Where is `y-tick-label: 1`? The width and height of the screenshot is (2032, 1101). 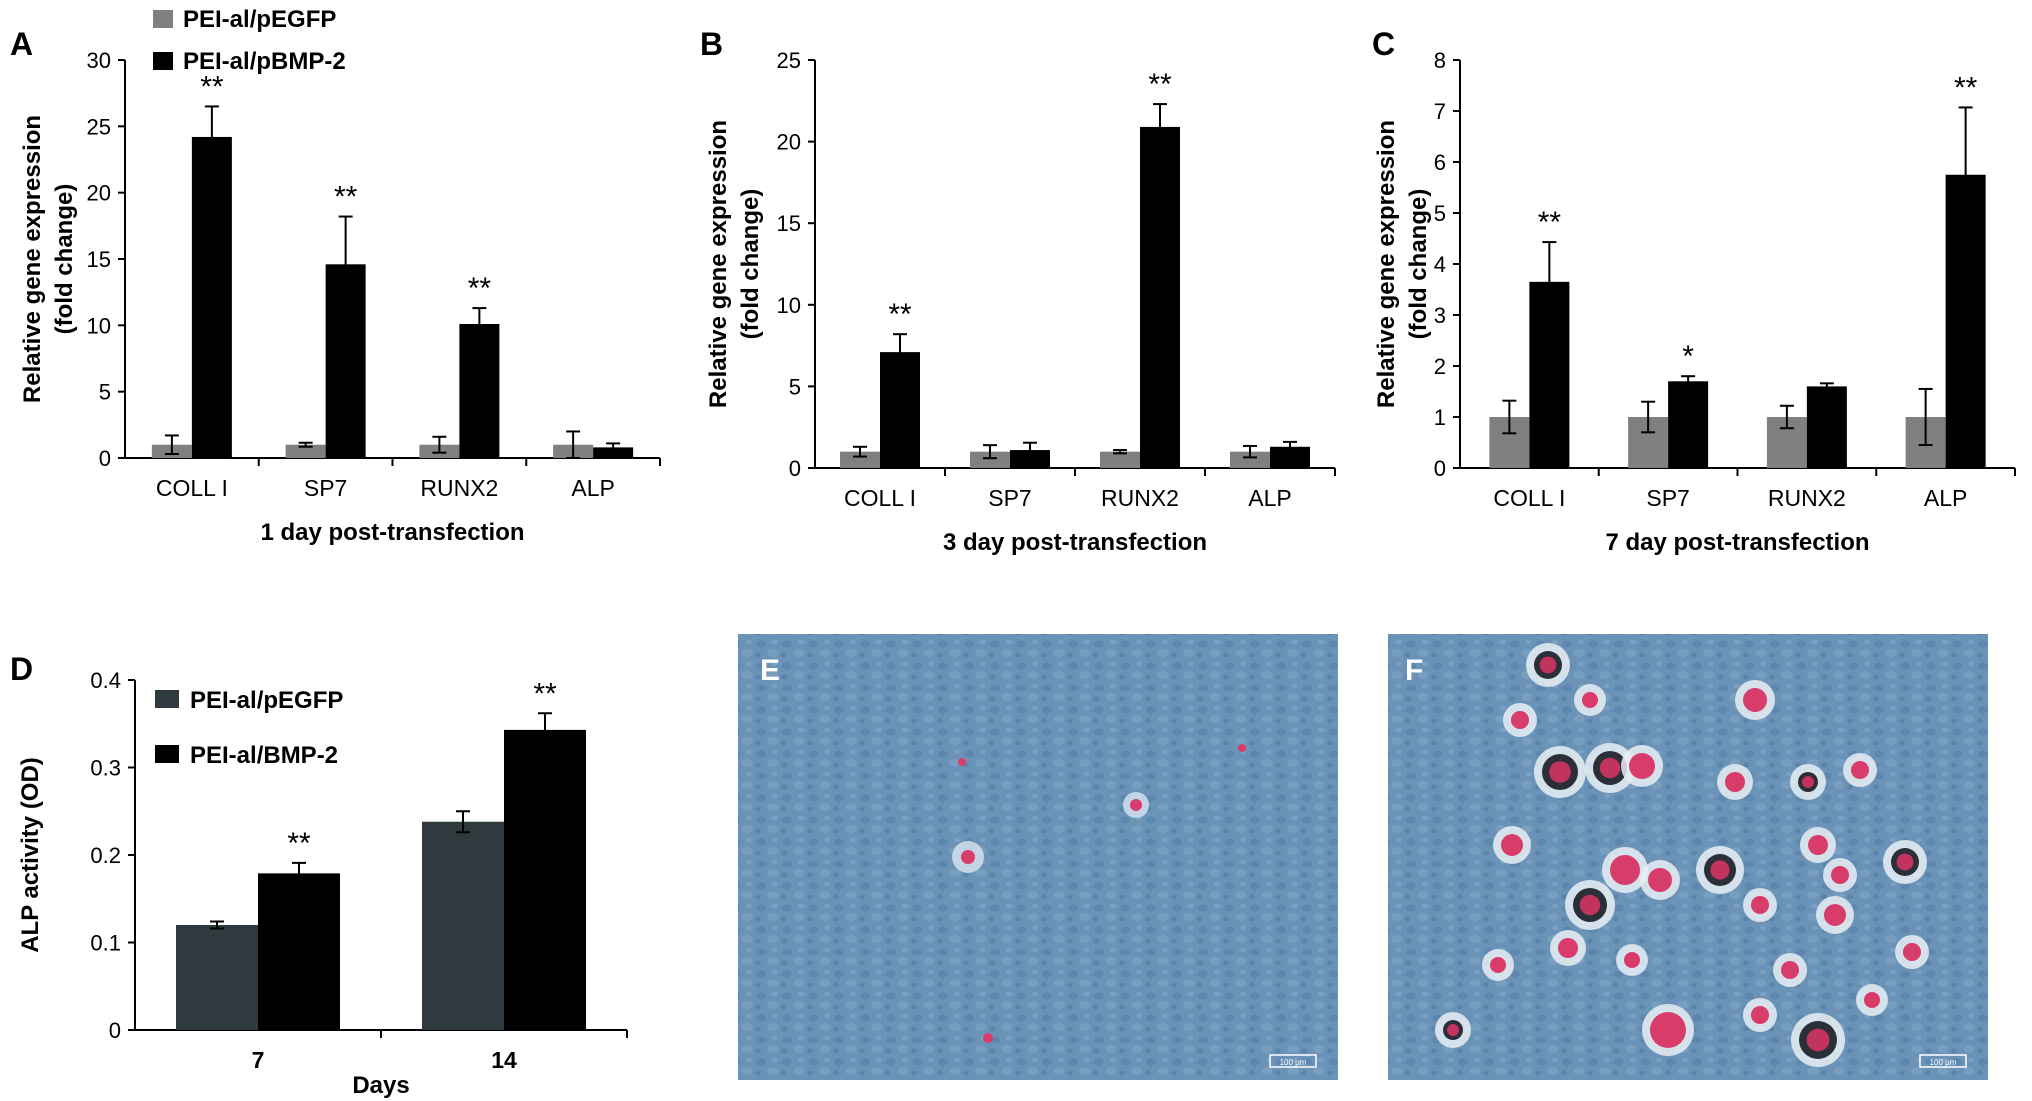 y-tick-label: 1 is located at coordinates (1440, 417).